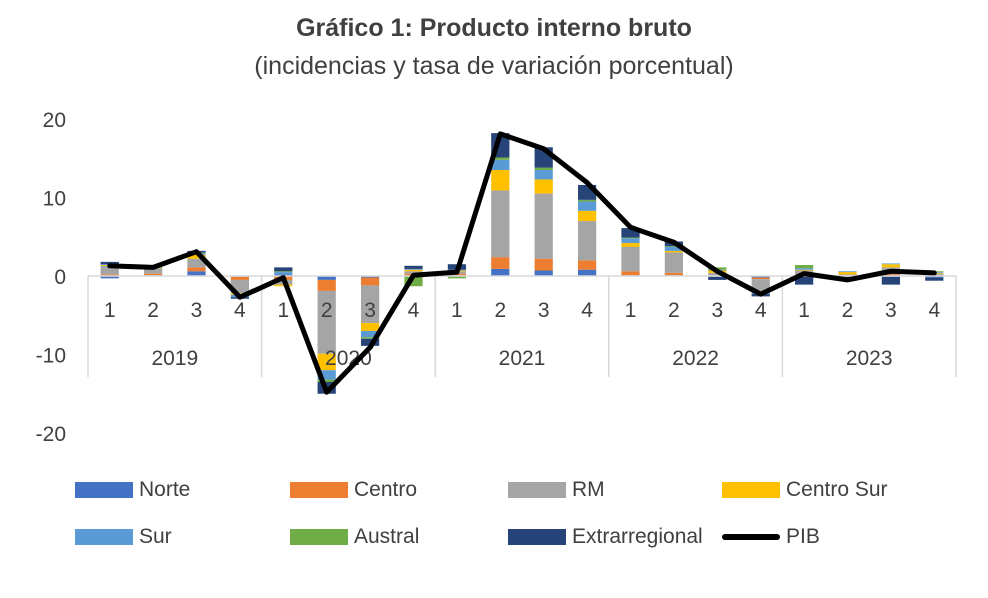 The height and width of the screenshot is (598, 988). What do you see at coordinates (54, 120) in the screenshot?
I see `y-tick-label: 20` at bounding box center [54, 120].